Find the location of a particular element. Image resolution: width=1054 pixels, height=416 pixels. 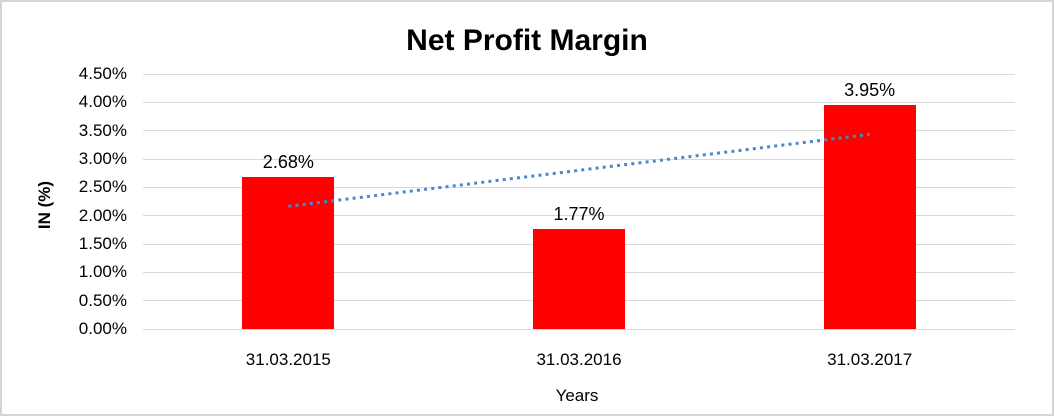

y-axis-tick-label: 4.00% is located at coordinates (102, 102).